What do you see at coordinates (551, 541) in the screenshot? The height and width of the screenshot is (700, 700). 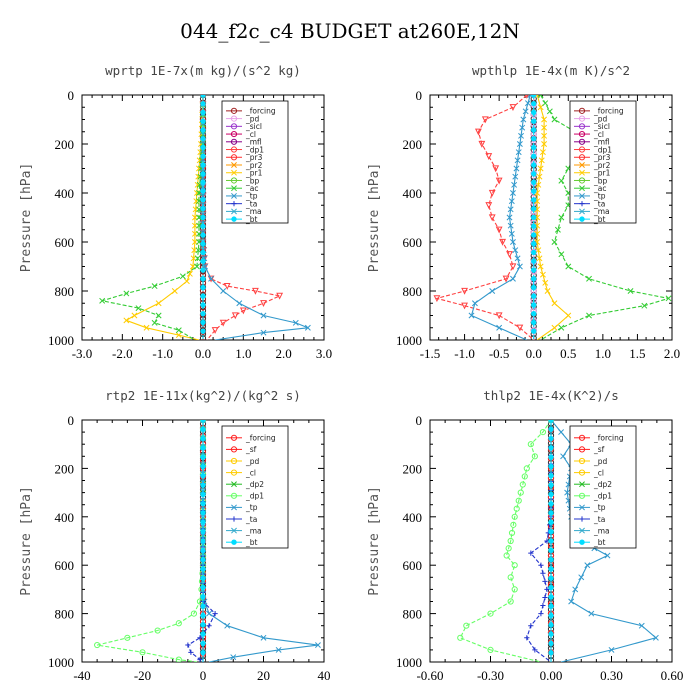 I see `series-bt` at bounding box center [551, 541].